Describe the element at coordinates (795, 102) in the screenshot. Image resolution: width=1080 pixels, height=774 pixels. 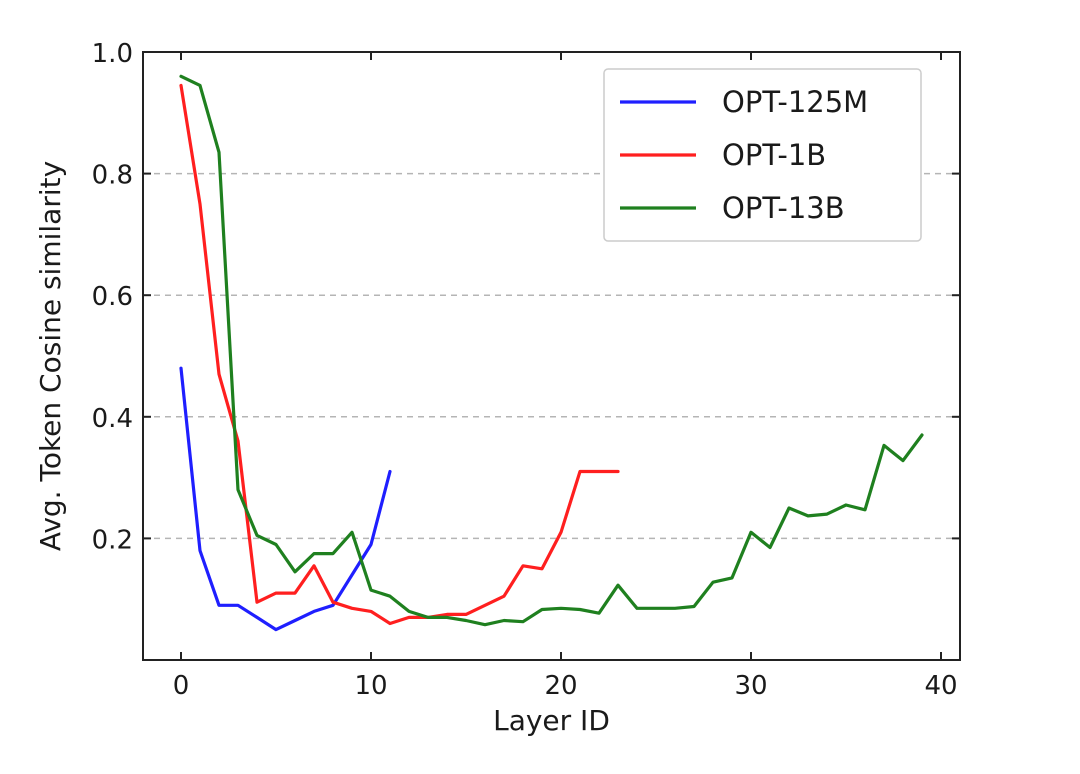
I see `legend-label: OPT-125M` at that location.